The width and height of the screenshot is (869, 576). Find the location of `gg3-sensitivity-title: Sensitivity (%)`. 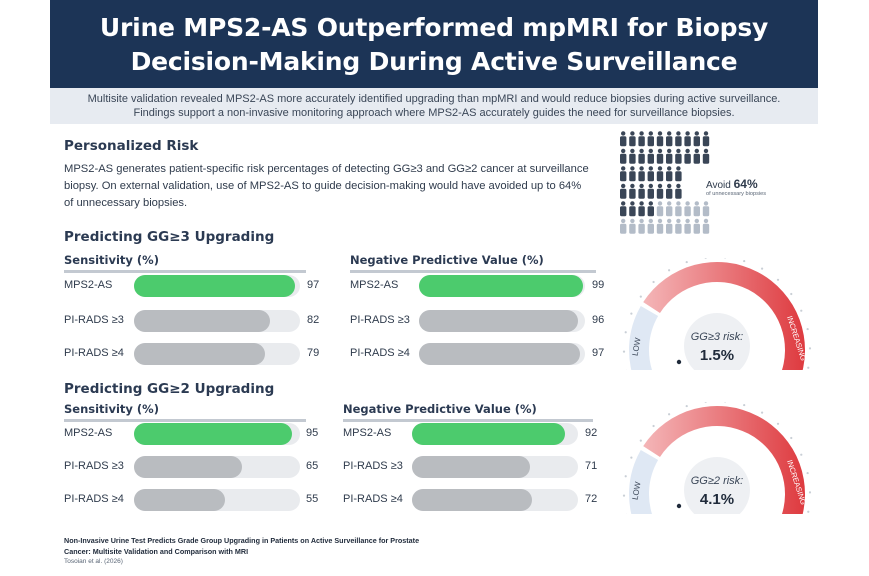

gg3-sensitivity-title: Sensitivity (%) is located at coordinates (111, 260).